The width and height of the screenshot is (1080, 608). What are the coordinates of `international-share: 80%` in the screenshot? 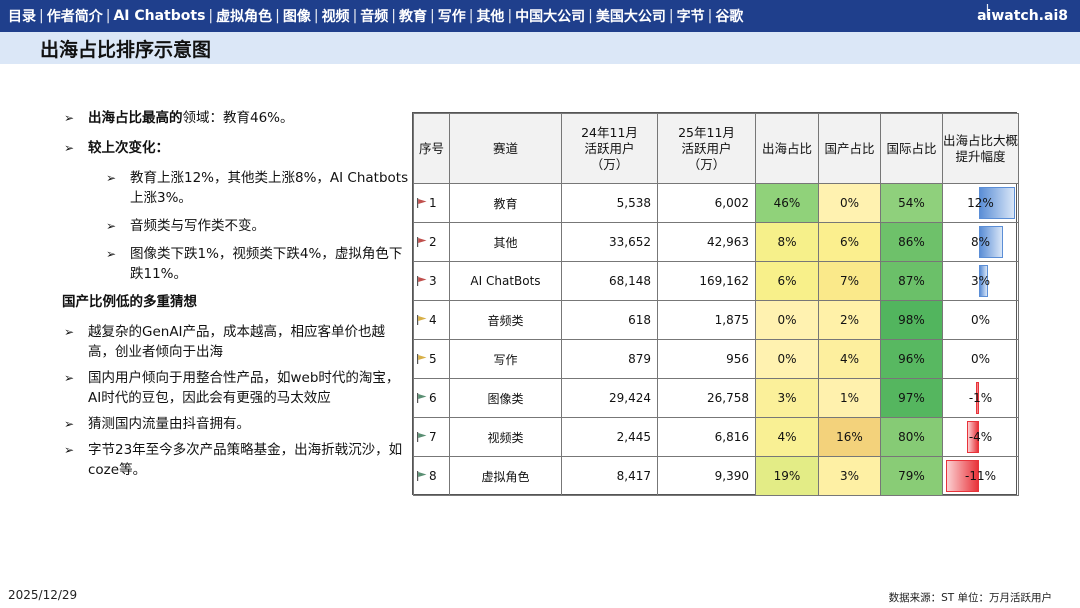 It's located at (911, 437).